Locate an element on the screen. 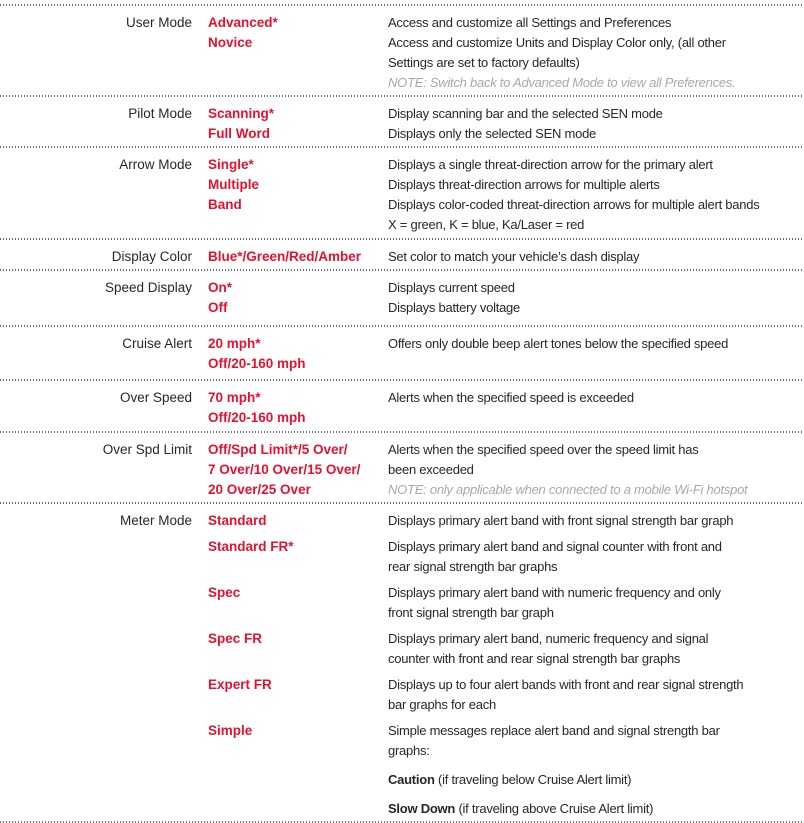 The height and width of the screenshot is (823, 804). description-line: rear signal strength bar graphs is located at coordinates (473, 566).